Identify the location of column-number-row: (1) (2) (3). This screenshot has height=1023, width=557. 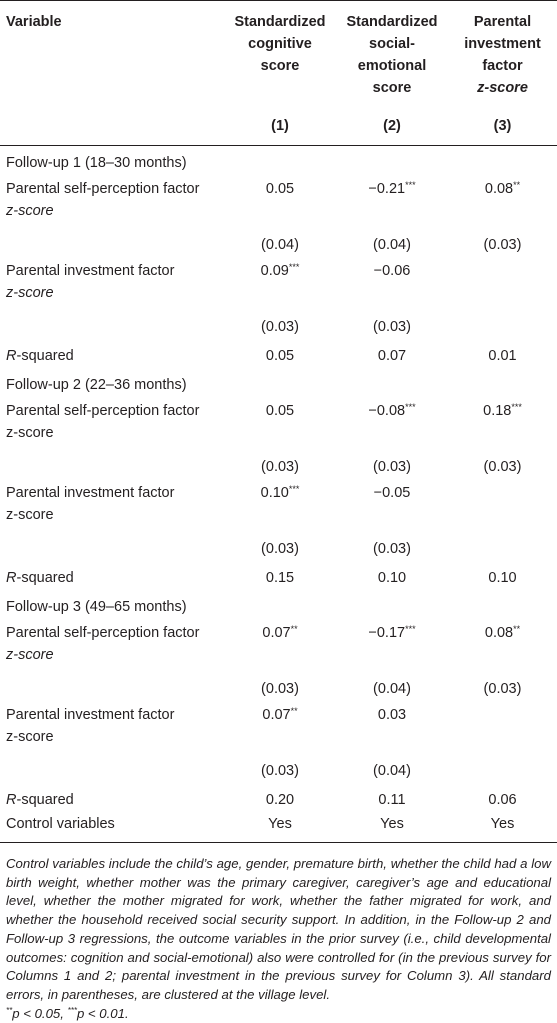
(278, 127).